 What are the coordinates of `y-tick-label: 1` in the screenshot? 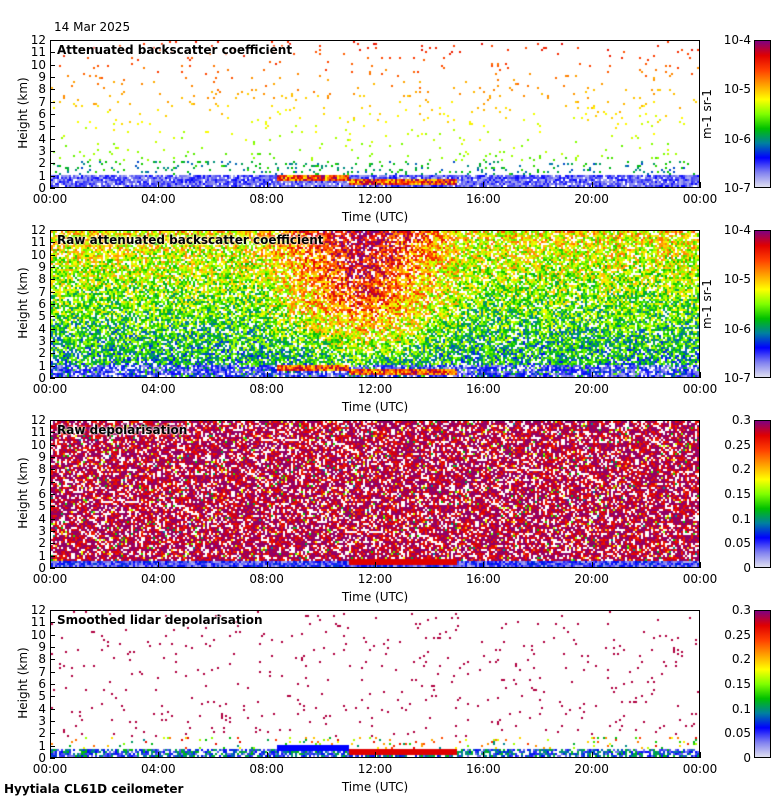 It's located at (42, 745).